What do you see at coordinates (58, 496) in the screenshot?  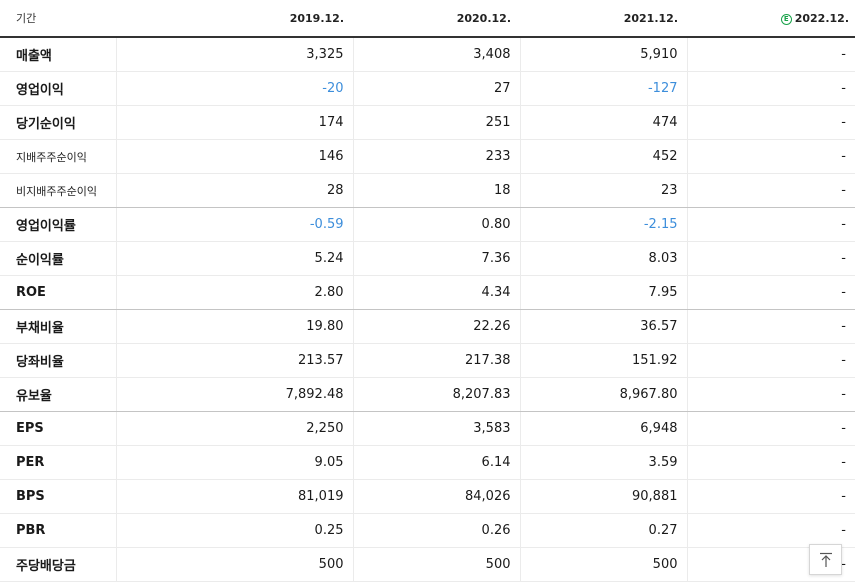 I see `row-label: BPS` at bounding box center [58, 496].